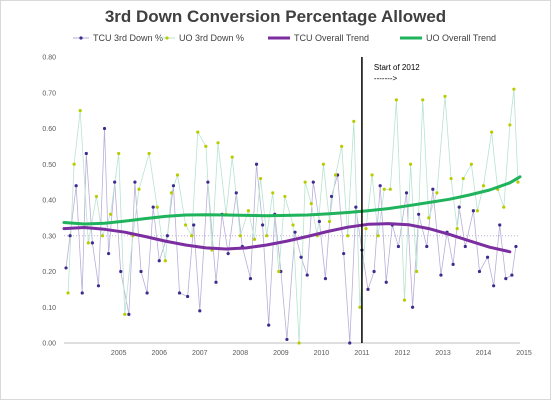  Describe the element at coordinates (49, 272) in the screenshot. I see `y-tick-label: 0.20` at that location.